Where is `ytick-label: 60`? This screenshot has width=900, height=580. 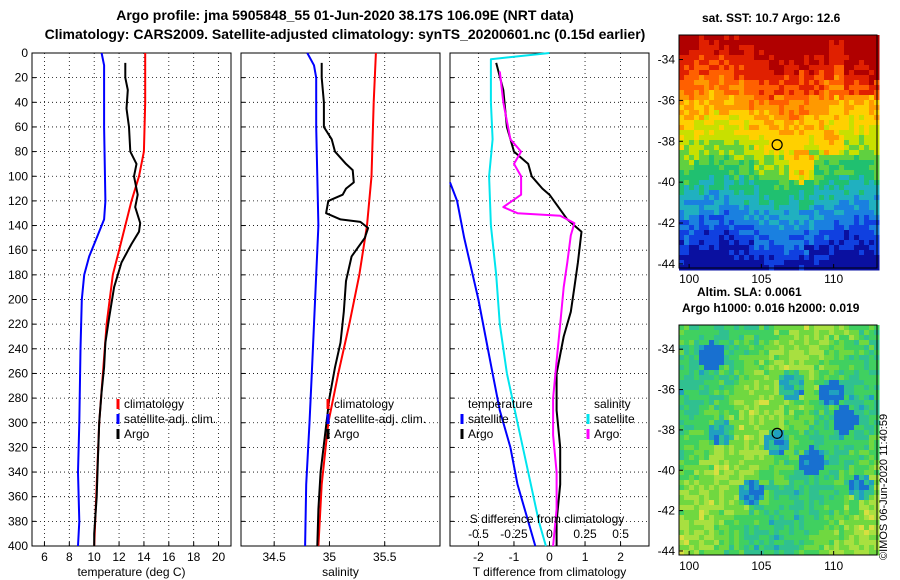
ytick-label: 60 is located at coordinates (22, 127).